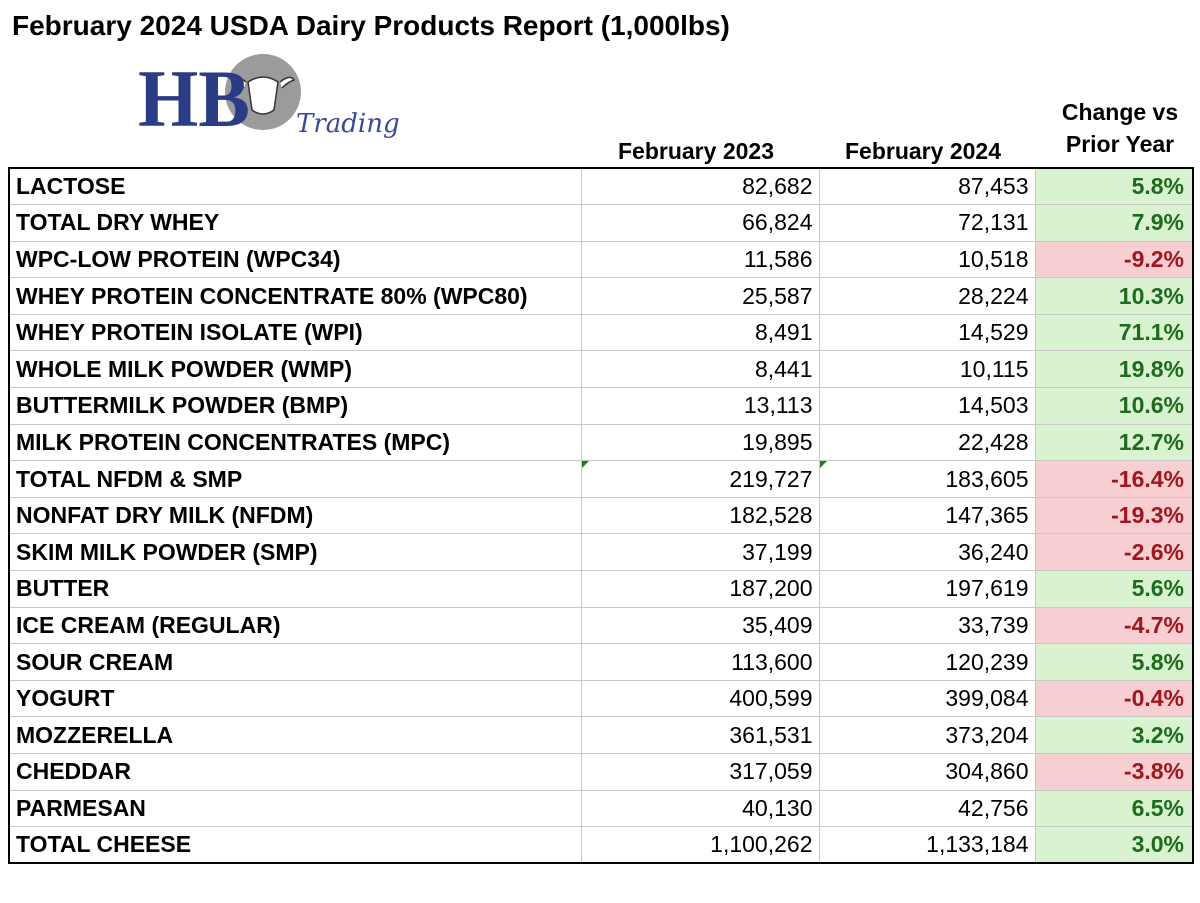 The width and height of the screenshot is (1200, 903). I want to click on change-value: -0.4%, so click(1114, 698).